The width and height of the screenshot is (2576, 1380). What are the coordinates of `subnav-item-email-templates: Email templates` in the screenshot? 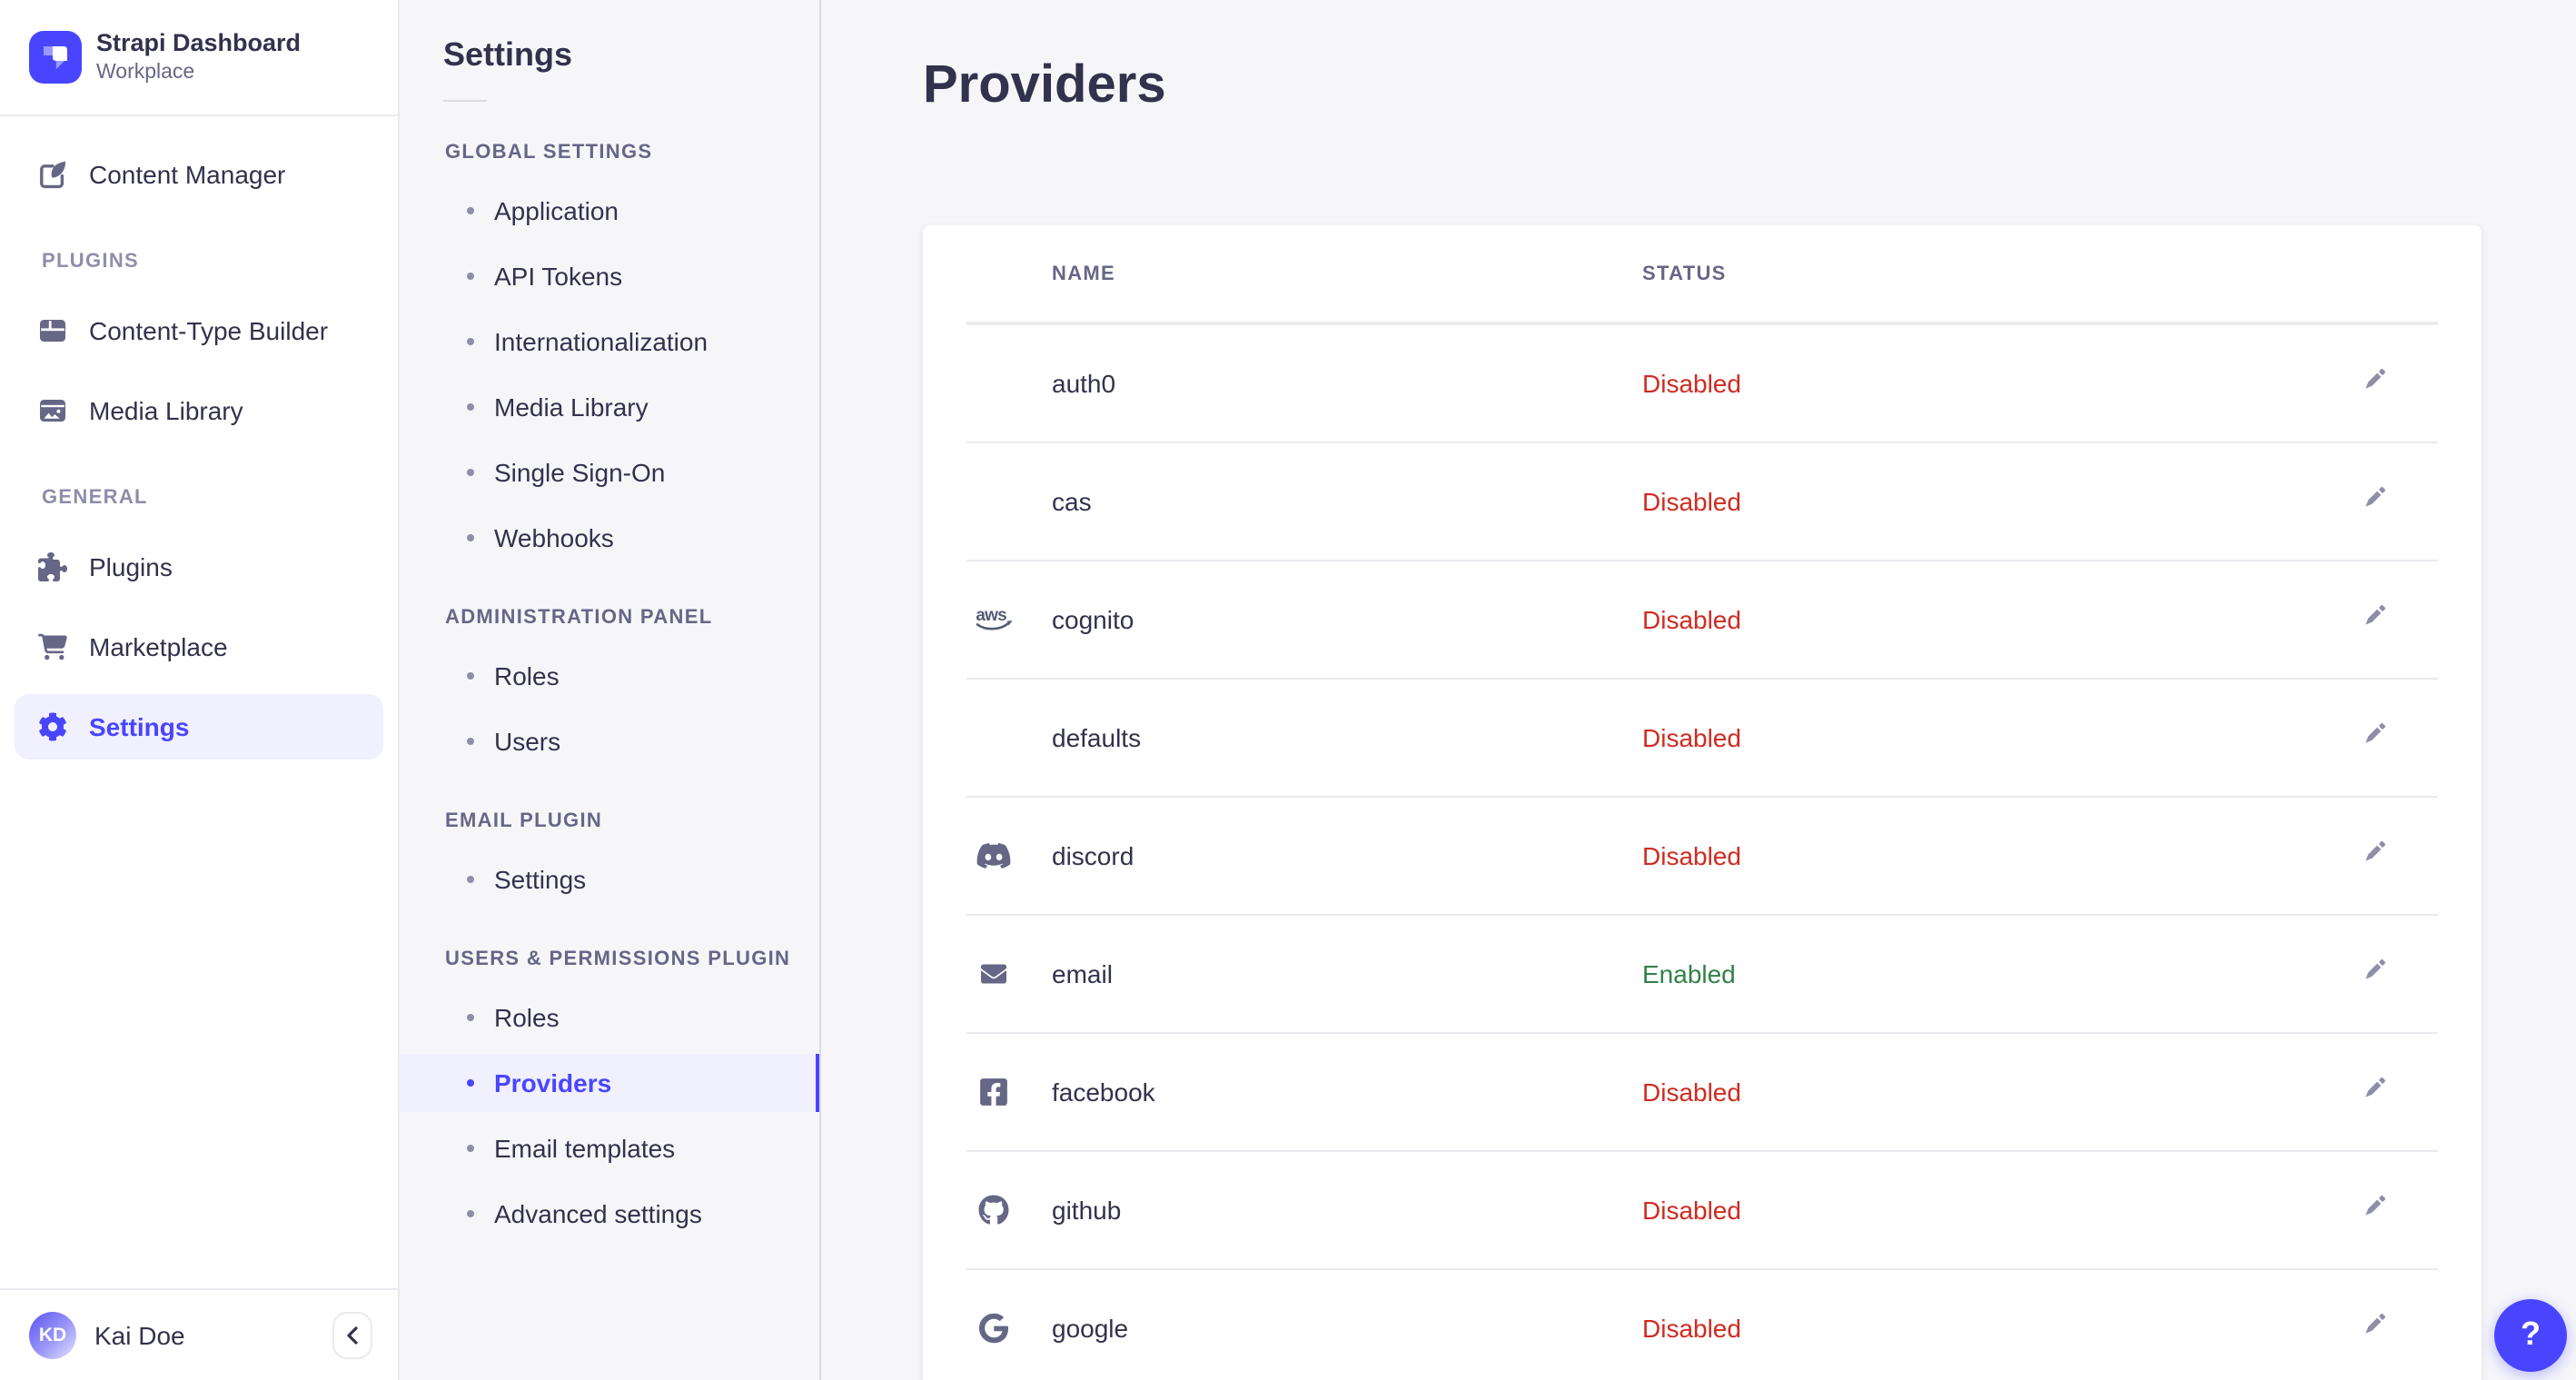 It's located at (609, 1148).